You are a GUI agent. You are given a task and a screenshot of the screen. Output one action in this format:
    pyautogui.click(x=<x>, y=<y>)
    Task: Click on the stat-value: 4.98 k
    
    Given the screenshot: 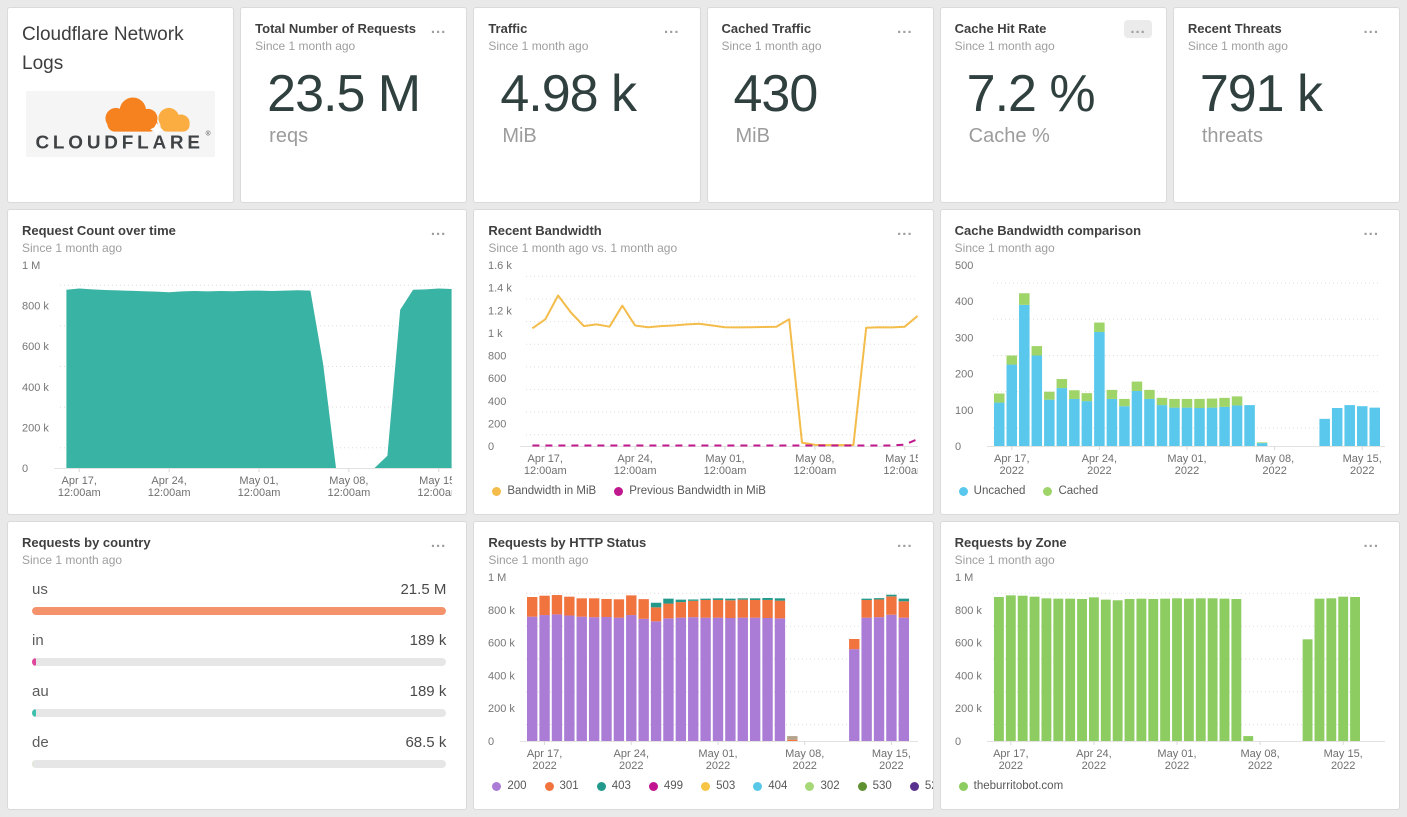 What is the action you would take?
    pyautogui.click(x=568, y=93)
    